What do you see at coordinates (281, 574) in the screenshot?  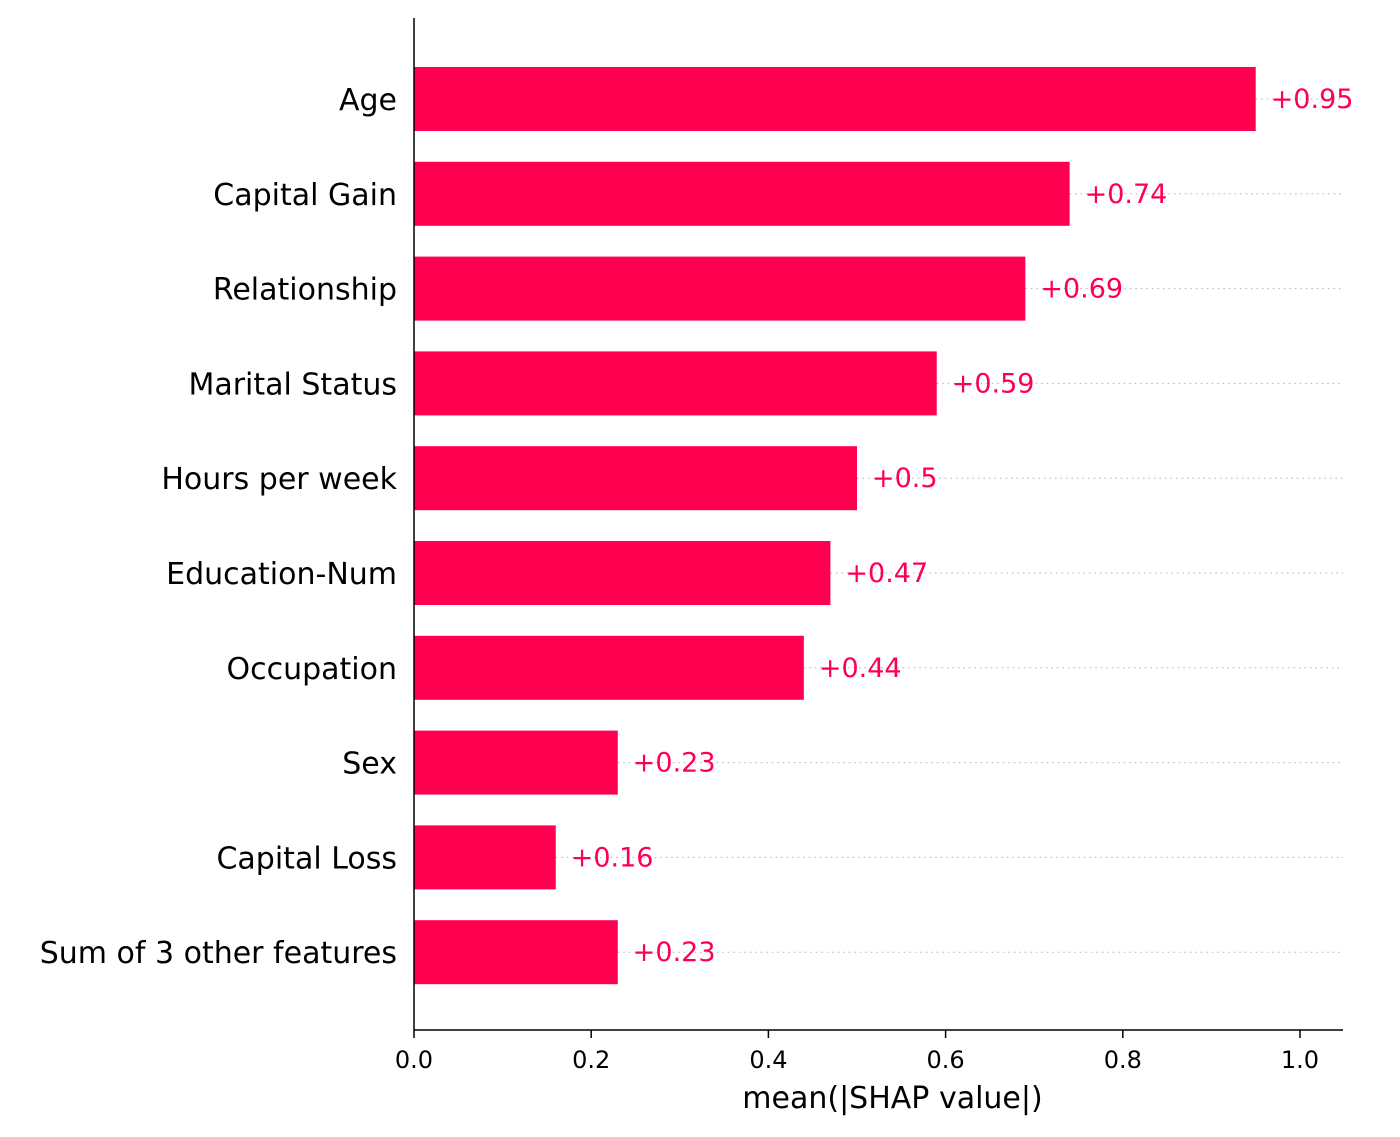 I see `category-label: Education-Num` at bounding box center [281, 574].